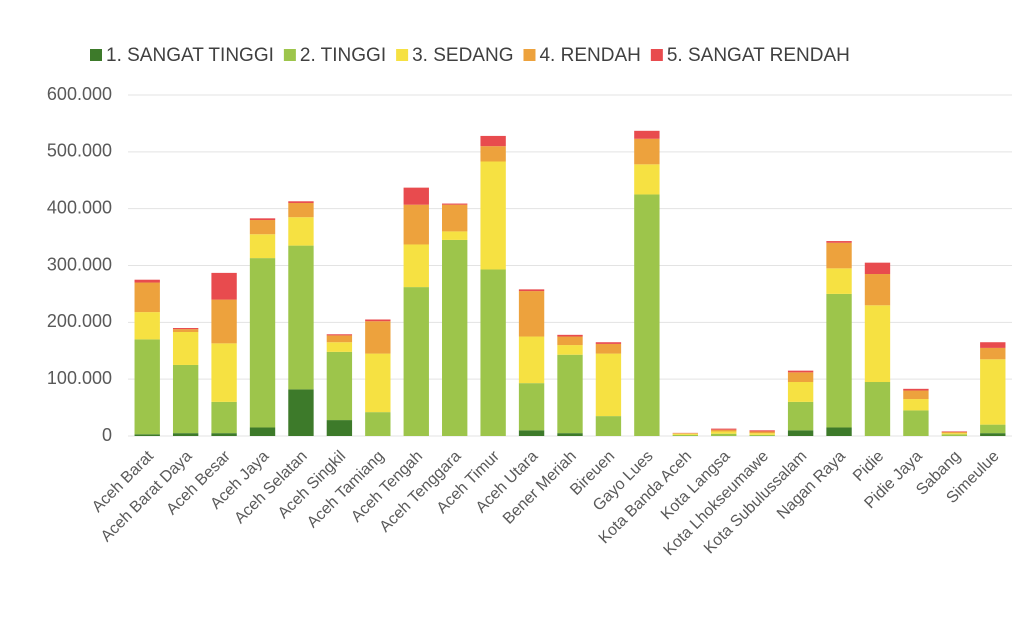 This screenshot has width=1026, height=638. Describe the element at coordinates (79, 321) in the screenshot. I see `y-tick-label: 200.000` at that location.